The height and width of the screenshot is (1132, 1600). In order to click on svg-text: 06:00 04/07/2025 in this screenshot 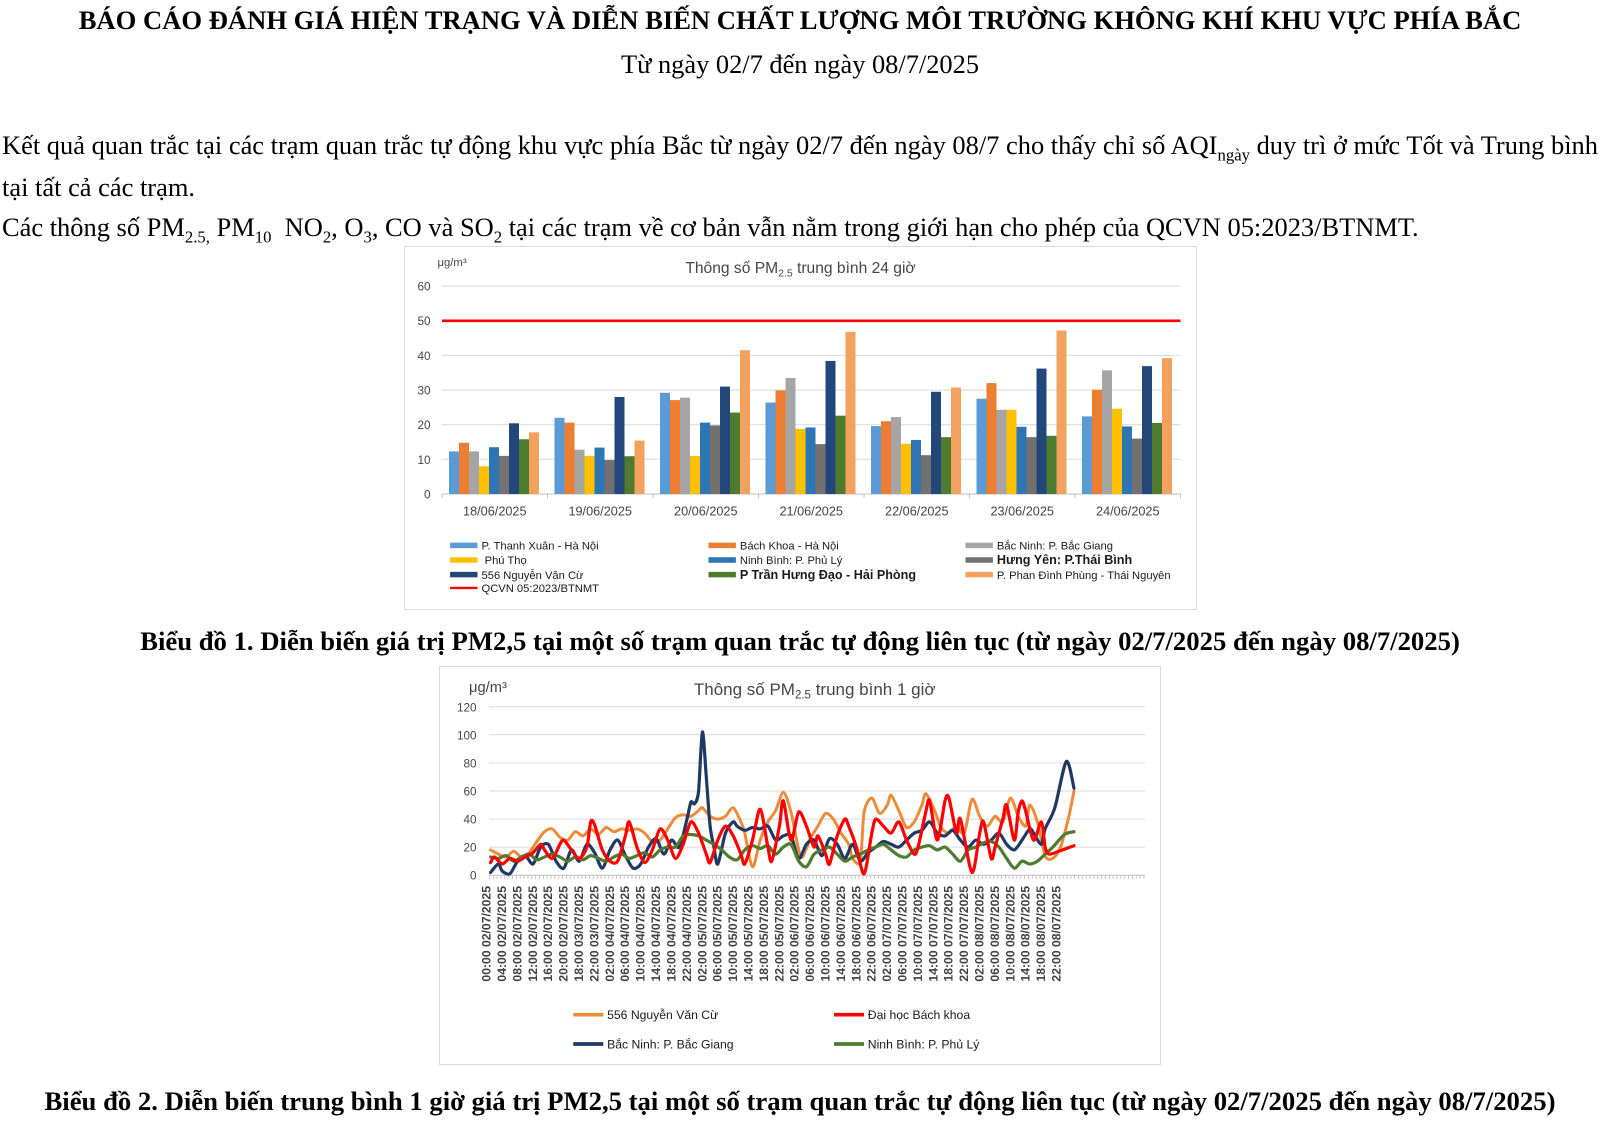, I will do `click(625, 934)`.